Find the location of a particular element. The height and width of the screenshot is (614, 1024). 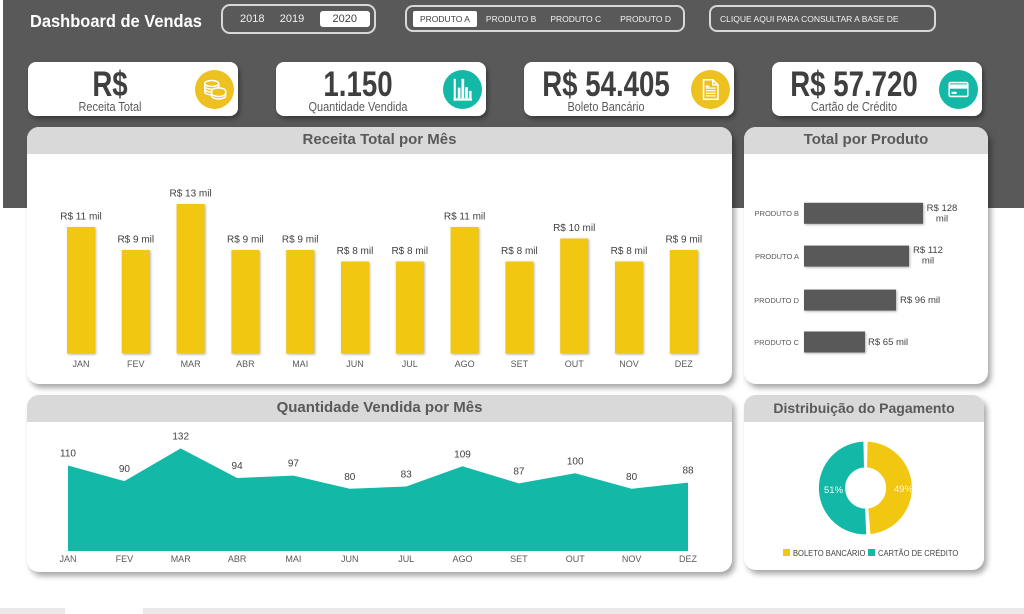

svg-text: PRODUTO C is located at coordinates (776, 342).